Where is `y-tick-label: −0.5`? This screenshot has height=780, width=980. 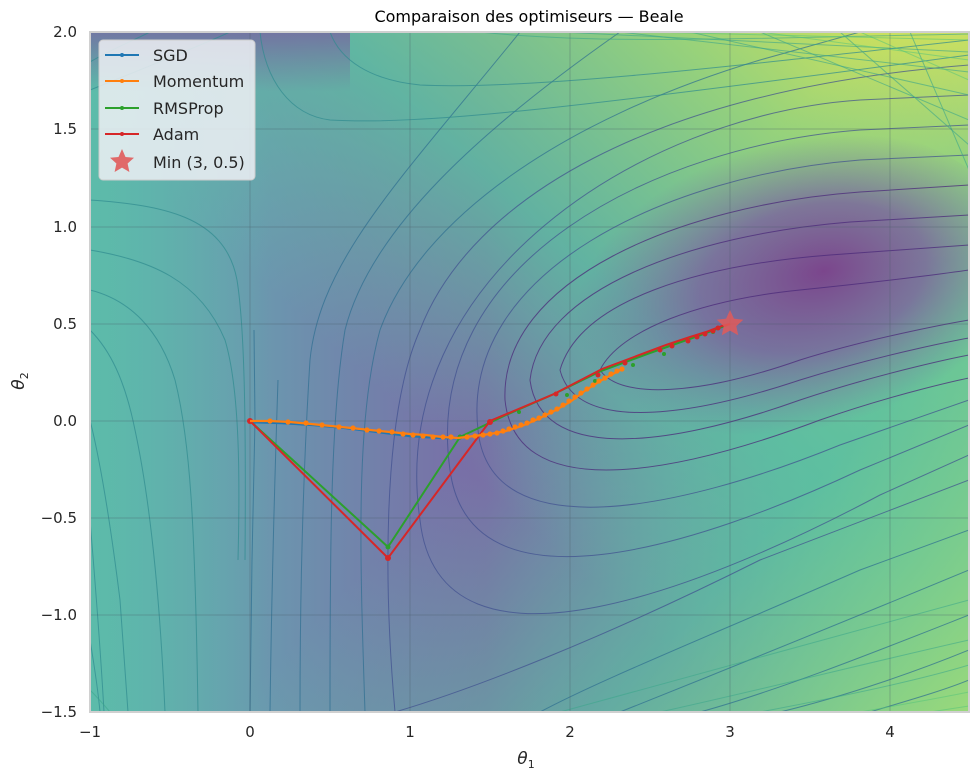
y-tick-label: −0.5 is located at coordinates (59, 518).